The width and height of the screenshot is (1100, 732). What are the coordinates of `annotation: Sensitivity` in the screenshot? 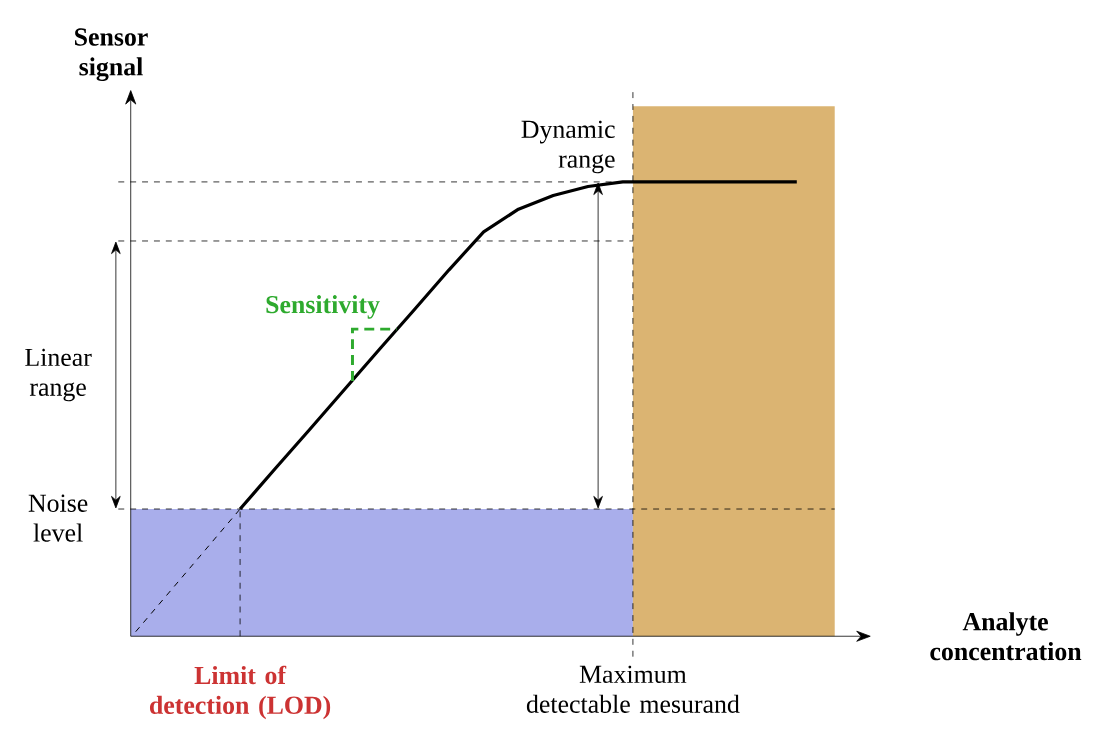 It's located at (323, 307).